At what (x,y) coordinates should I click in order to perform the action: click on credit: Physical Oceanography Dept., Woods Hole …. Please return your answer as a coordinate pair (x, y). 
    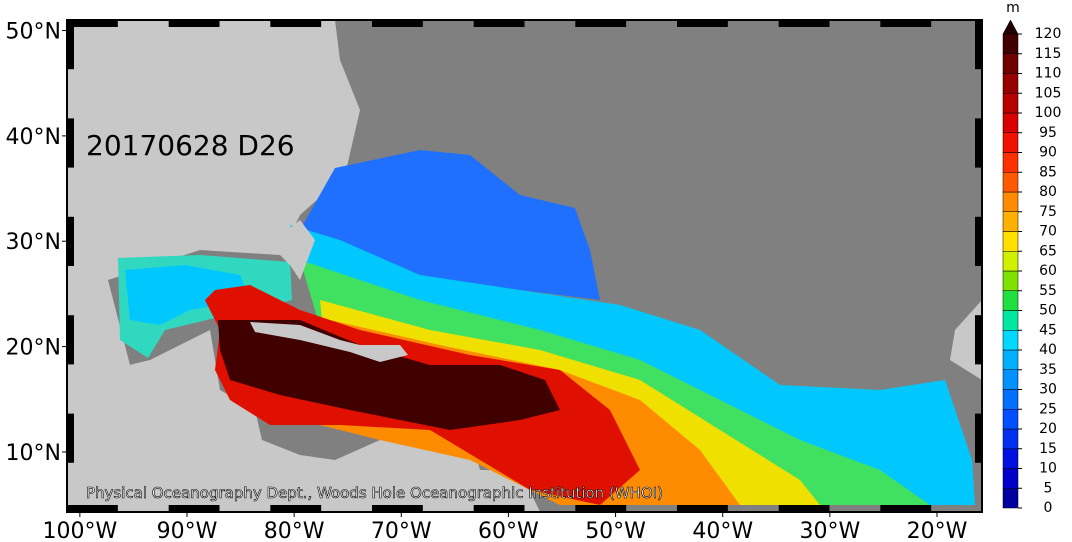
    Looking at the image, I should click on (374, 493).